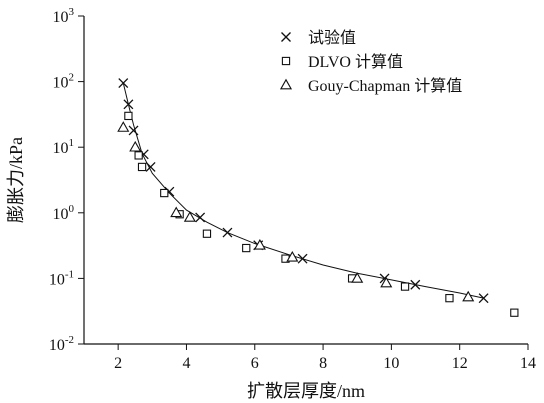 The height and width of the screenshot is (403, 544). Describe the element at coordinates (286, 84) in the screenshot. I see `legend-marker-triangle` at that location.